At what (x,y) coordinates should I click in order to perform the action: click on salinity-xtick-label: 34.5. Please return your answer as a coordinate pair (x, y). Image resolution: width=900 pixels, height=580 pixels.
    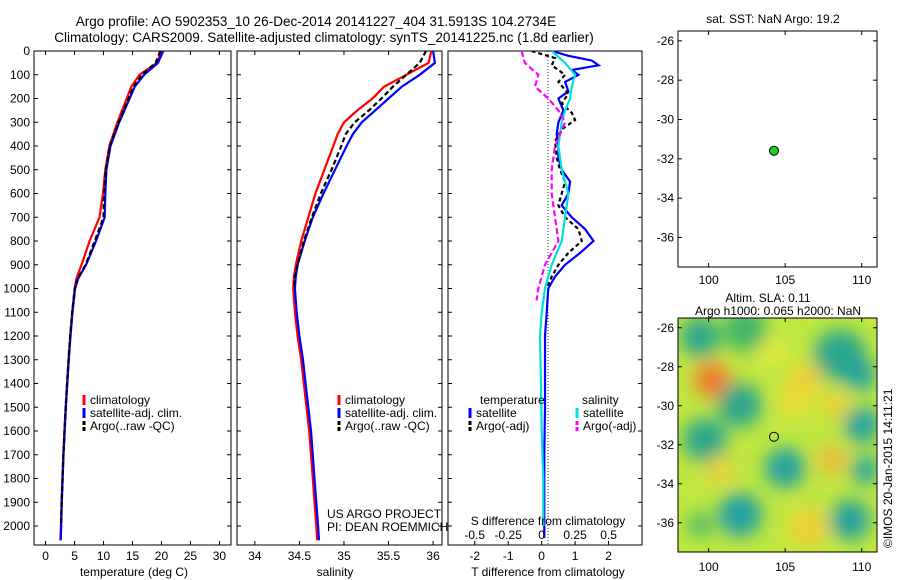
    Looking at the image, I should click on (300, 556).